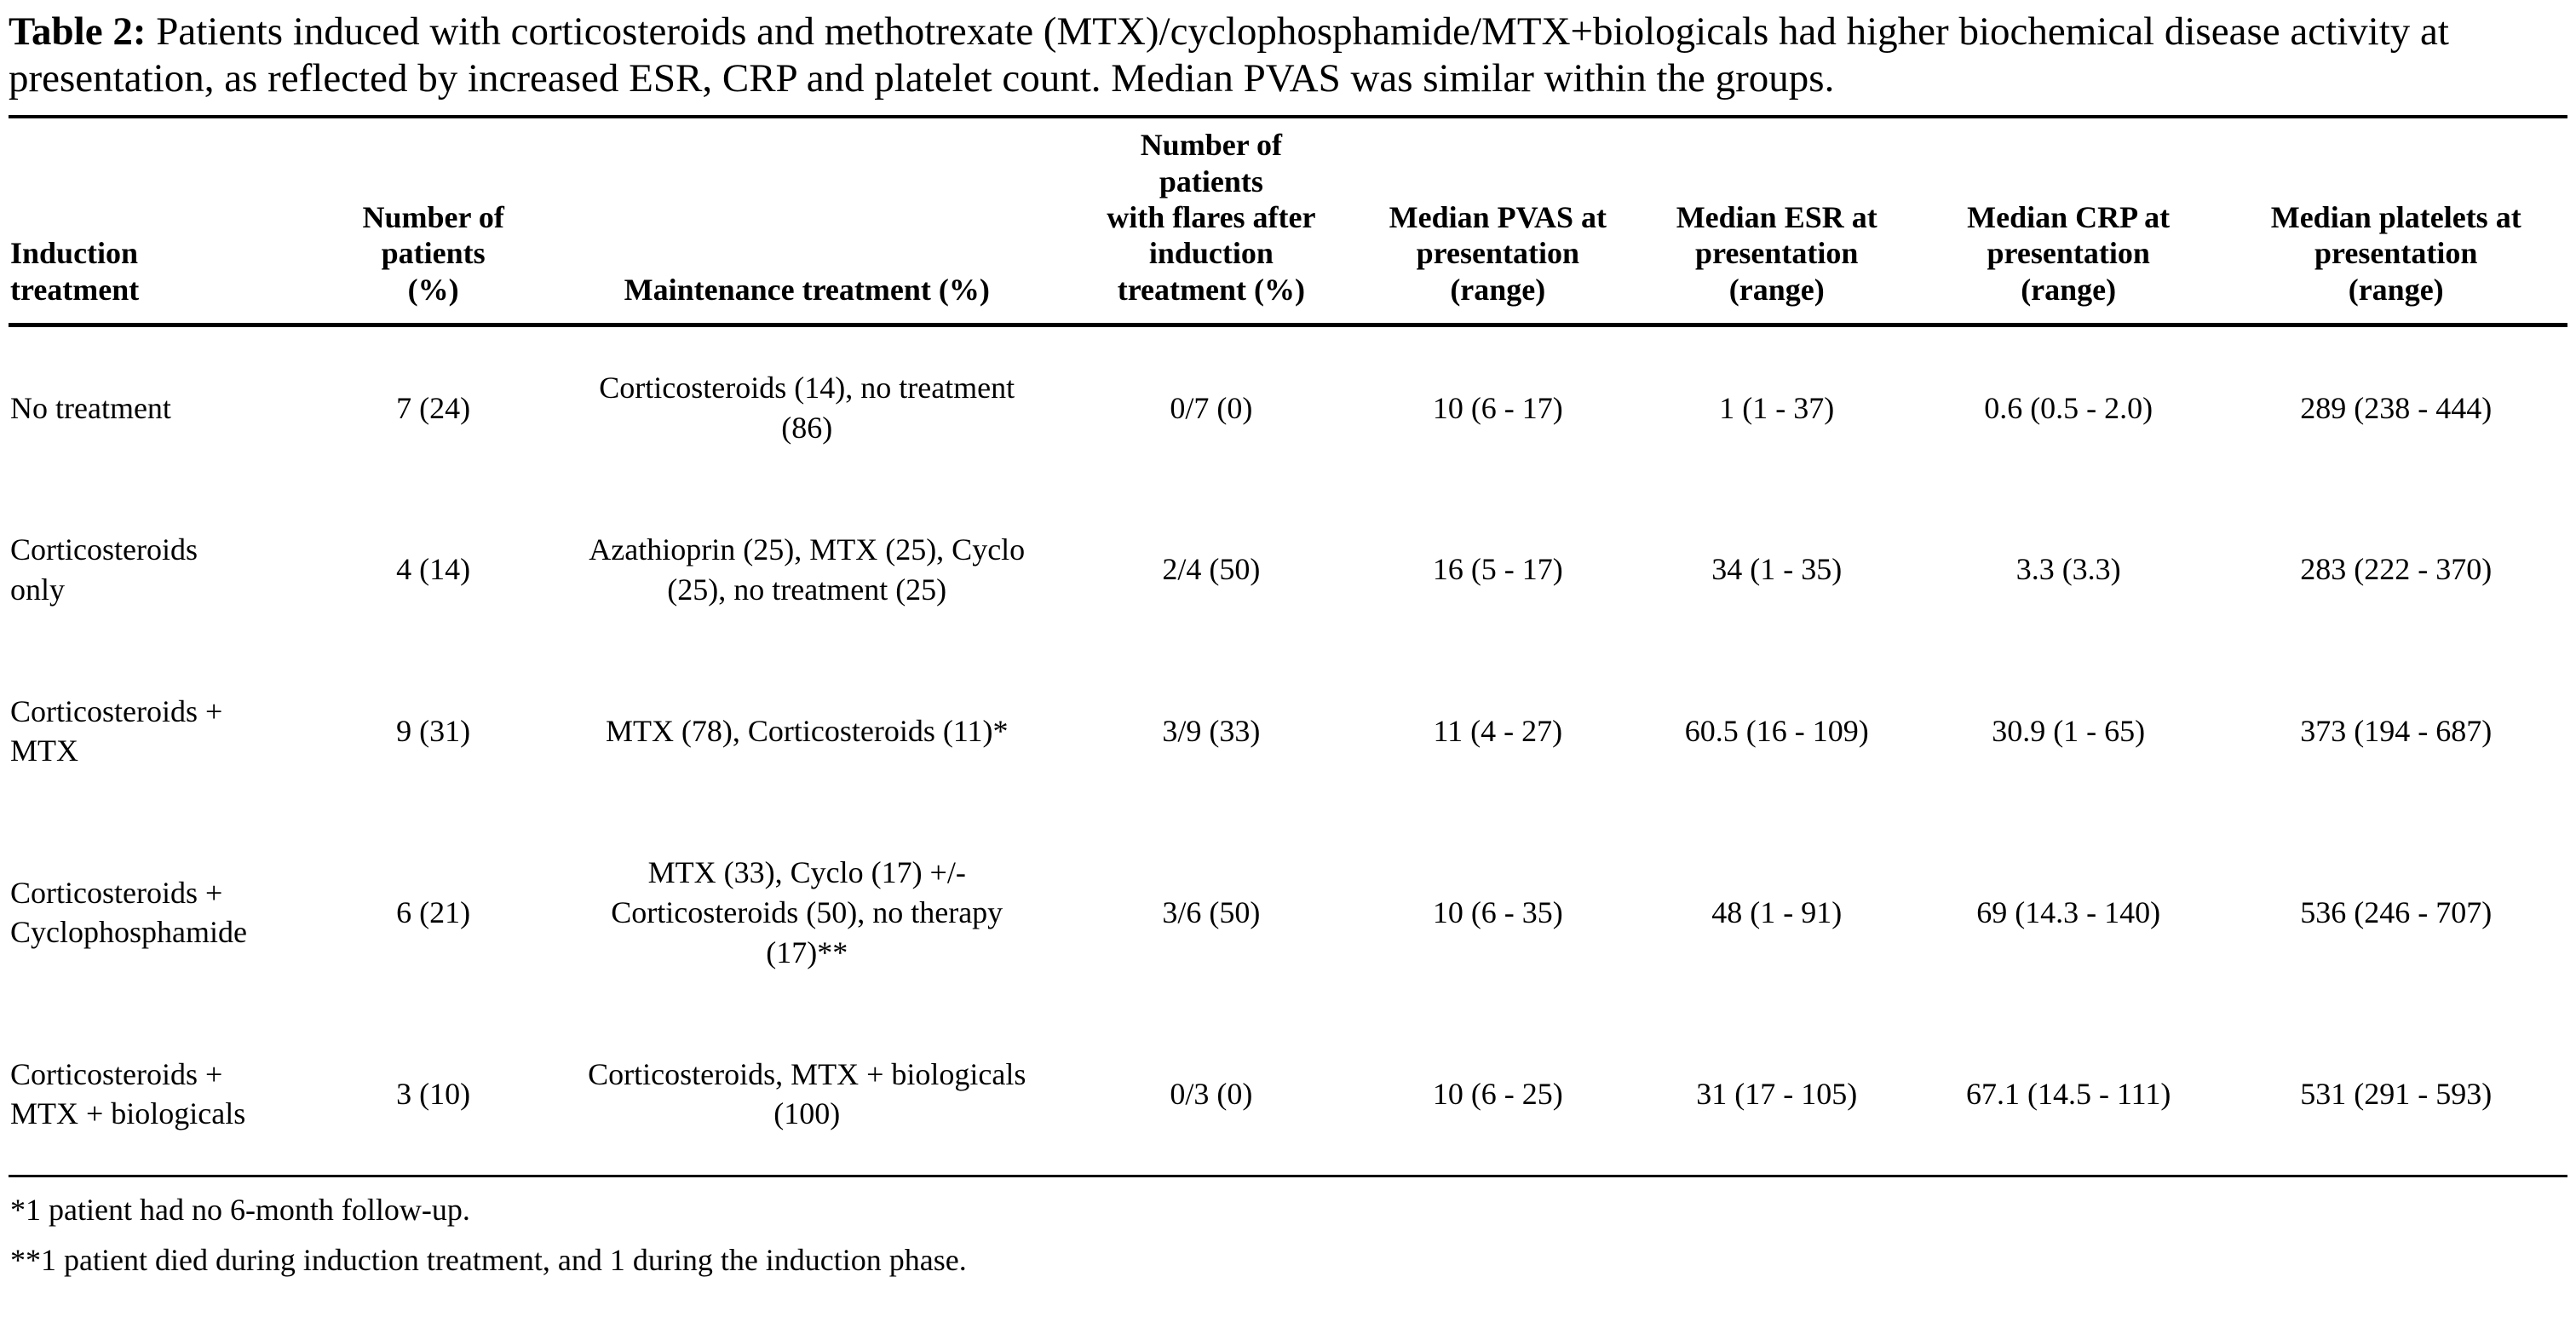  What do you see at coordinates (1497, 911) in the screenshot?
I see `cell-median-pvas: 10 (6 - 35)` at bounding box center [1497, 911].